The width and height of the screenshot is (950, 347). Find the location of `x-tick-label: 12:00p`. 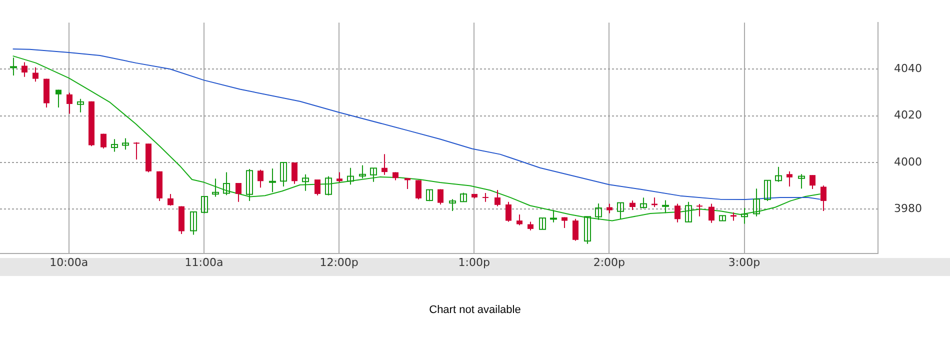

x-tick-label: 12:00p is located at coordinates (339, 262).